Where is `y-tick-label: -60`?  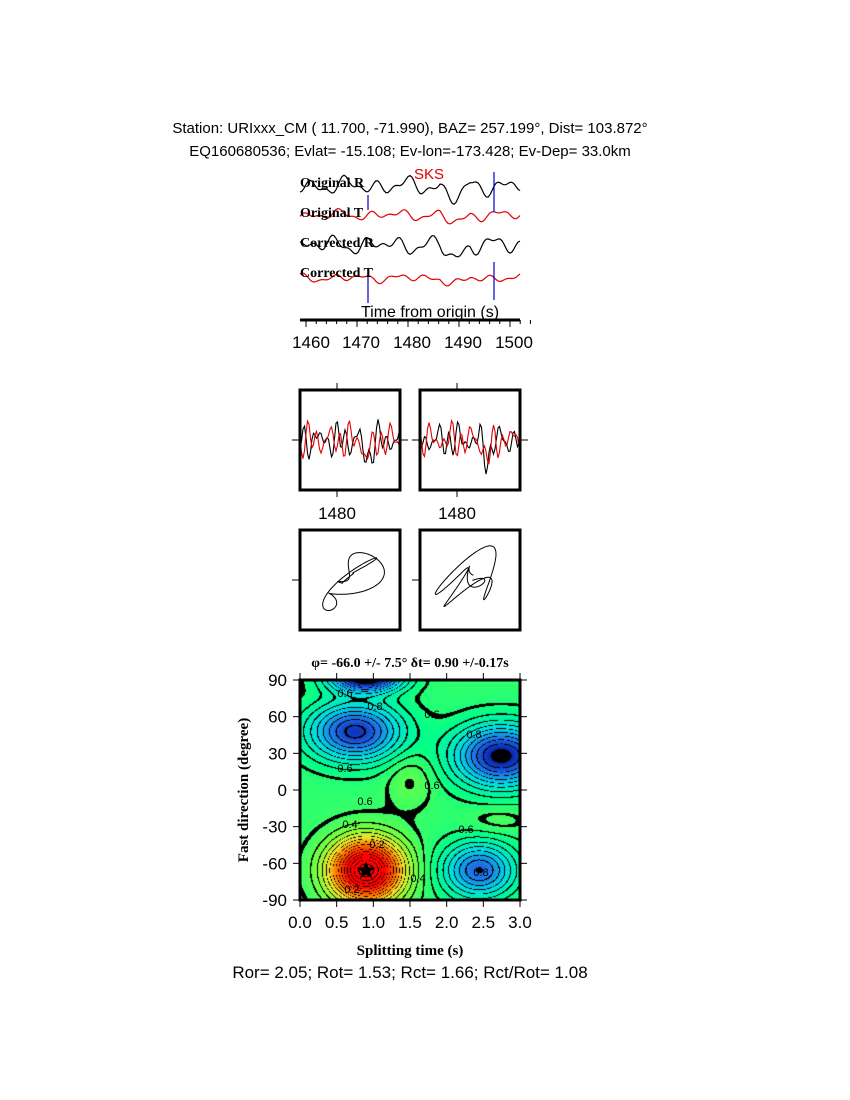
y-tick-label: -60 is located at coordinates (274, 863).